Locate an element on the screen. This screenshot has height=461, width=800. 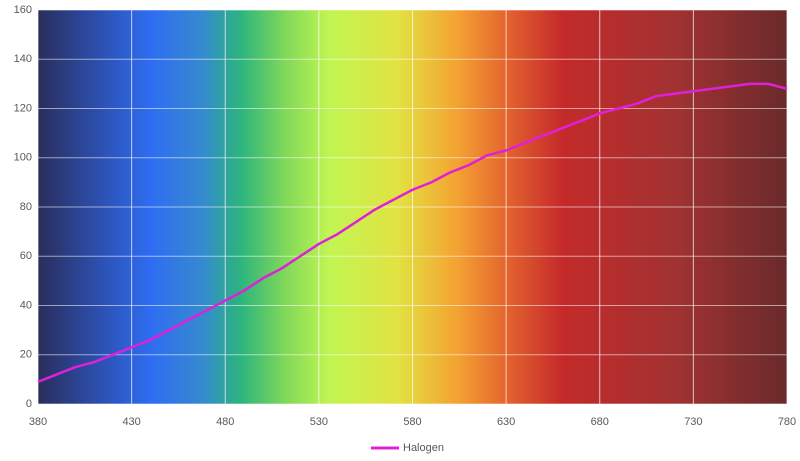
x-tick-label: 480 is located at coordinates (225, 422).